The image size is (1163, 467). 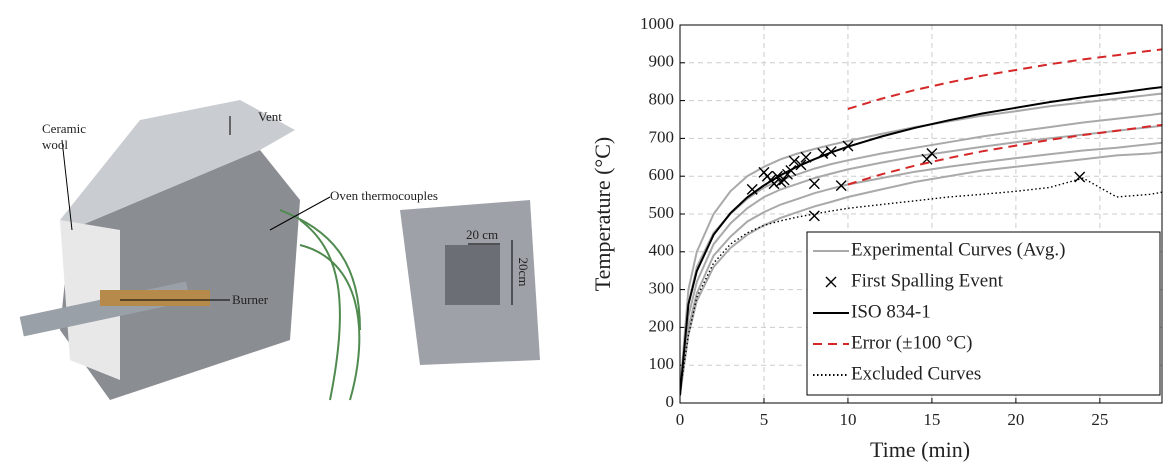 I want to click on photo-label: 20cm, so click(x=523, y=272).